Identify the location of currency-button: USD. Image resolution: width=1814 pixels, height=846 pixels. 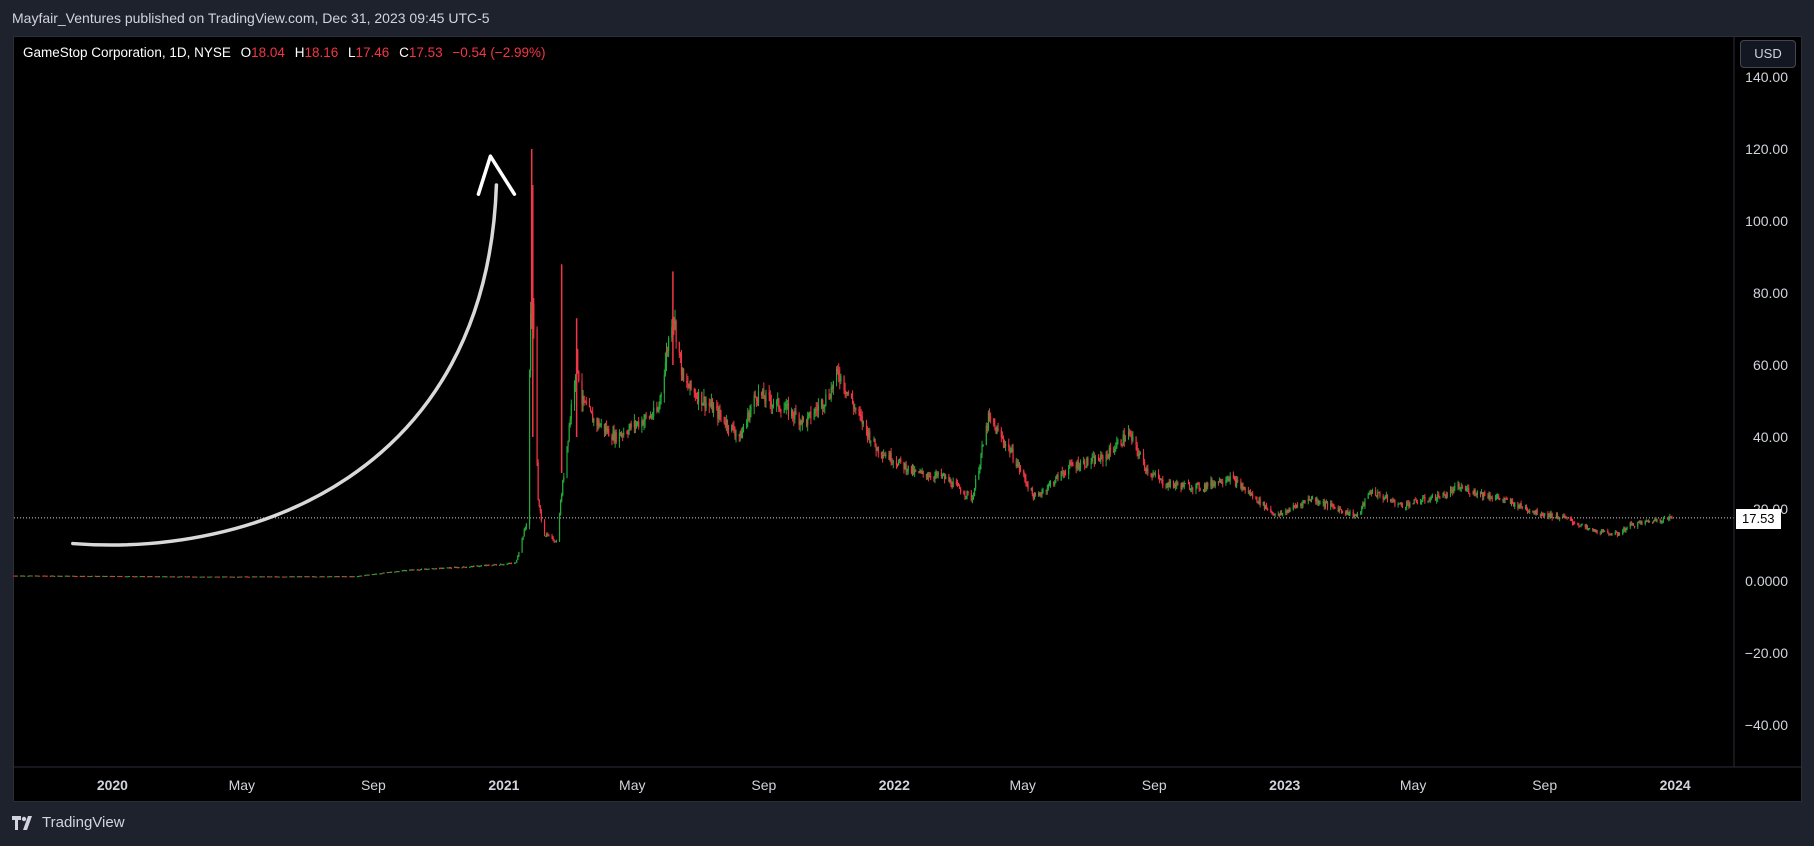
(1768, 54).